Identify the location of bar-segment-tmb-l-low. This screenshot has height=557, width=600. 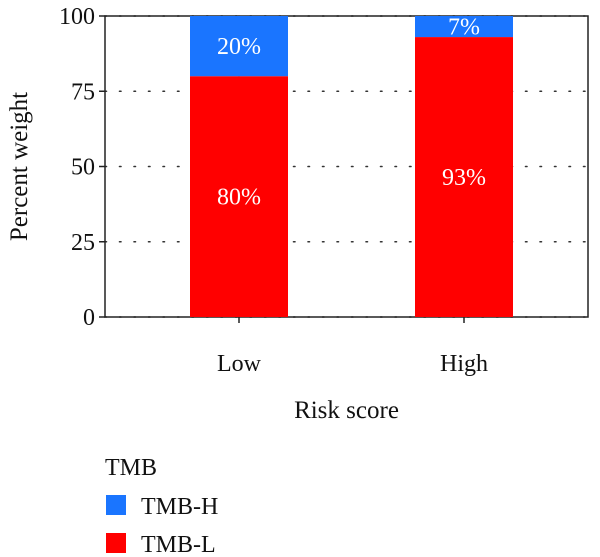
(239, 196).